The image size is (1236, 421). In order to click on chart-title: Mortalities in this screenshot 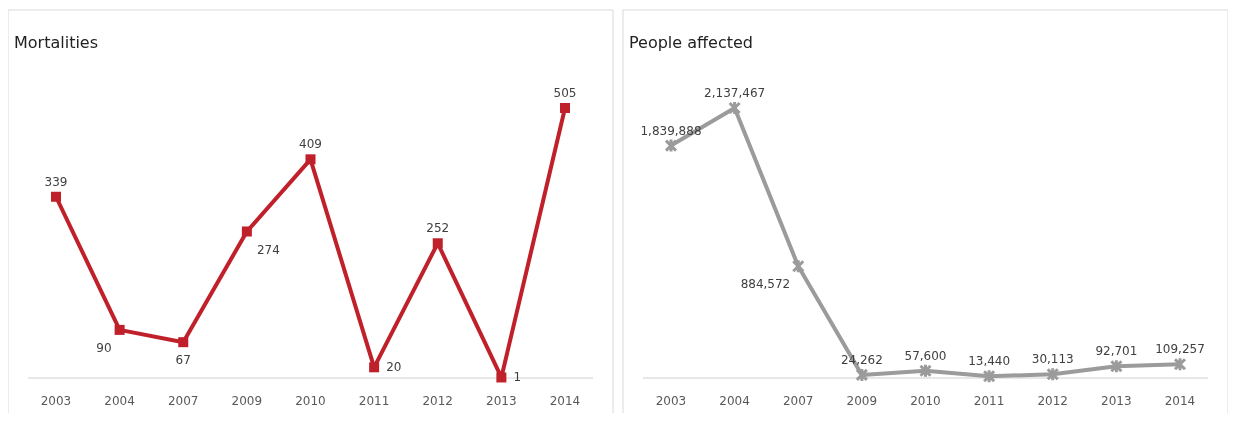, I will do `click(56, 42)`.